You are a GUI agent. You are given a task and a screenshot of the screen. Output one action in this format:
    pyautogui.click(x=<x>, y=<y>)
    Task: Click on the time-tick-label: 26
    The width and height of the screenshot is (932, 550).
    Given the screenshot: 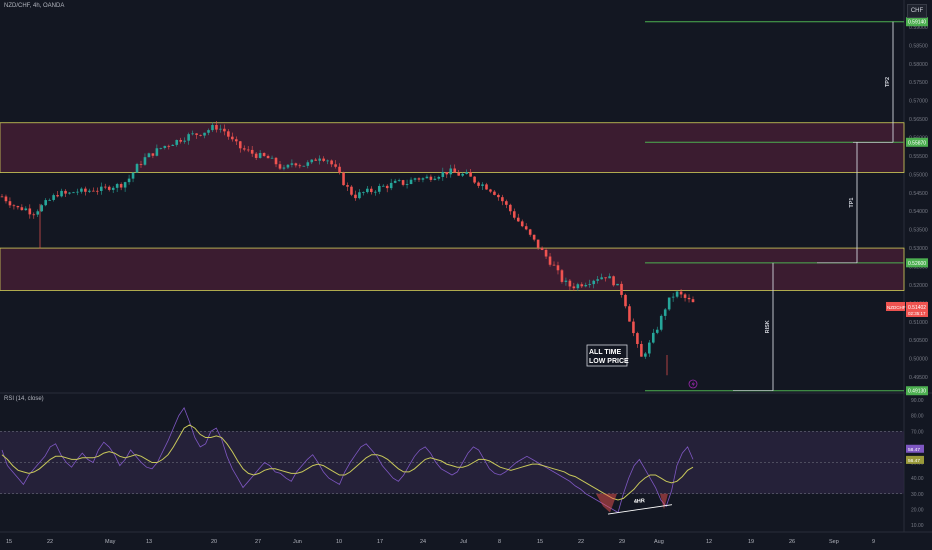 What is the action you would take?
    pyautogui.click(x=792, y=542)
    